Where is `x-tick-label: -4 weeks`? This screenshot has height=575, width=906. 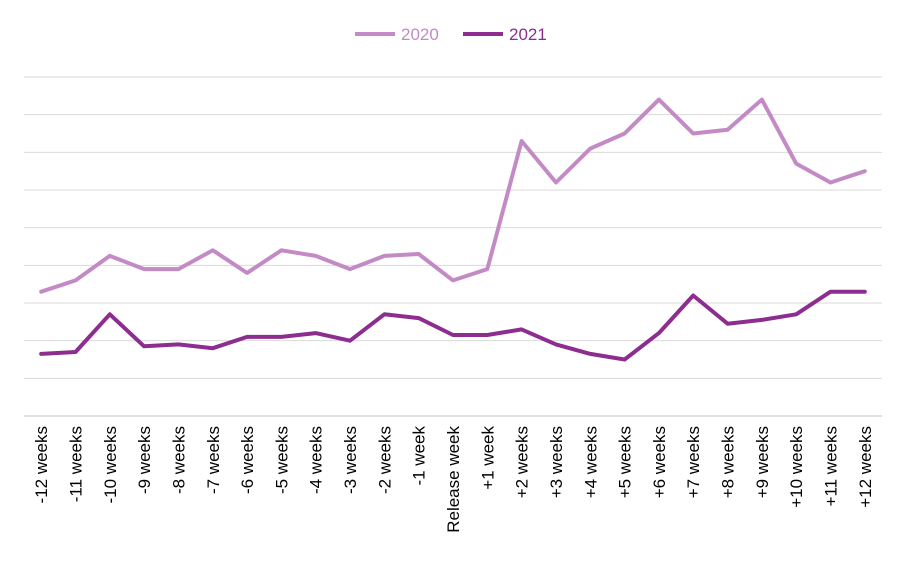 x-tick-label: -4 weeks is located at coordinates (316, 460).